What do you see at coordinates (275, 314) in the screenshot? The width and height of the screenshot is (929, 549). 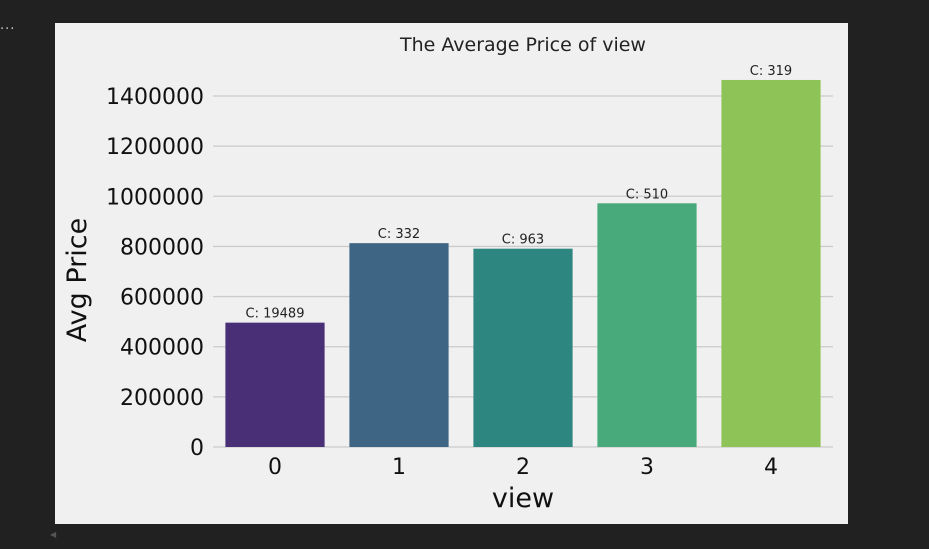 I see `bar-count-label: C: 19489` at bounding box center [275, 314].